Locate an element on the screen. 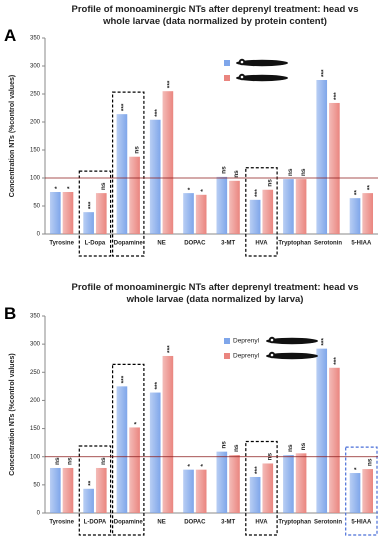 The height and width of the screenshot is (550, 383). y-tick-label: 350 is located at coordinates (35, 317).